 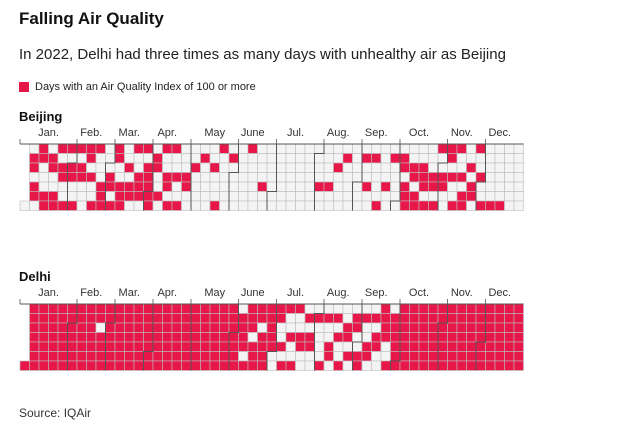 I want to click on beijing-month-boundary, so click(x=110, y=177).